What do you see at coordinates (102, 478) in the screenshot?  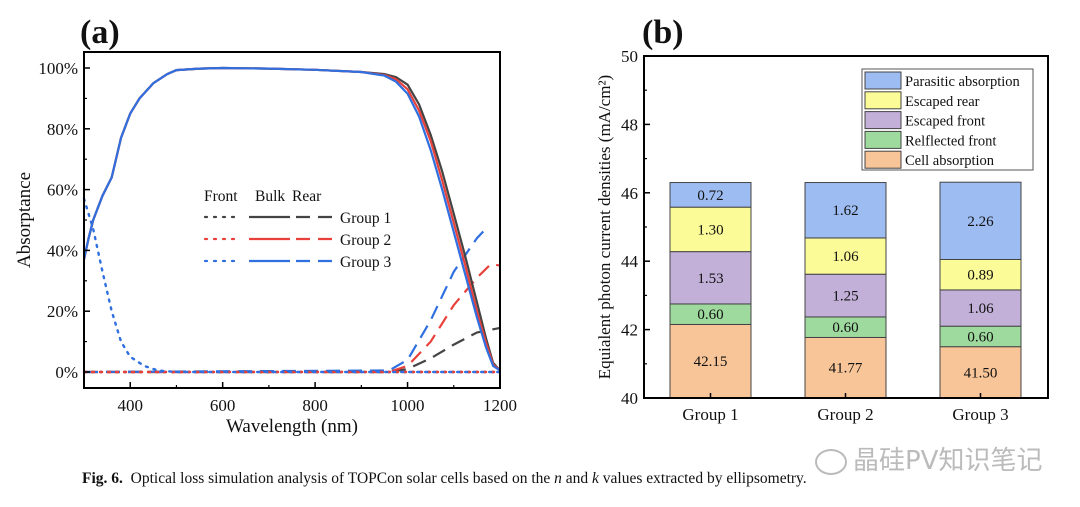 I see `caption-fig-number: Fig. 6.` at bounding box center [102, 478].